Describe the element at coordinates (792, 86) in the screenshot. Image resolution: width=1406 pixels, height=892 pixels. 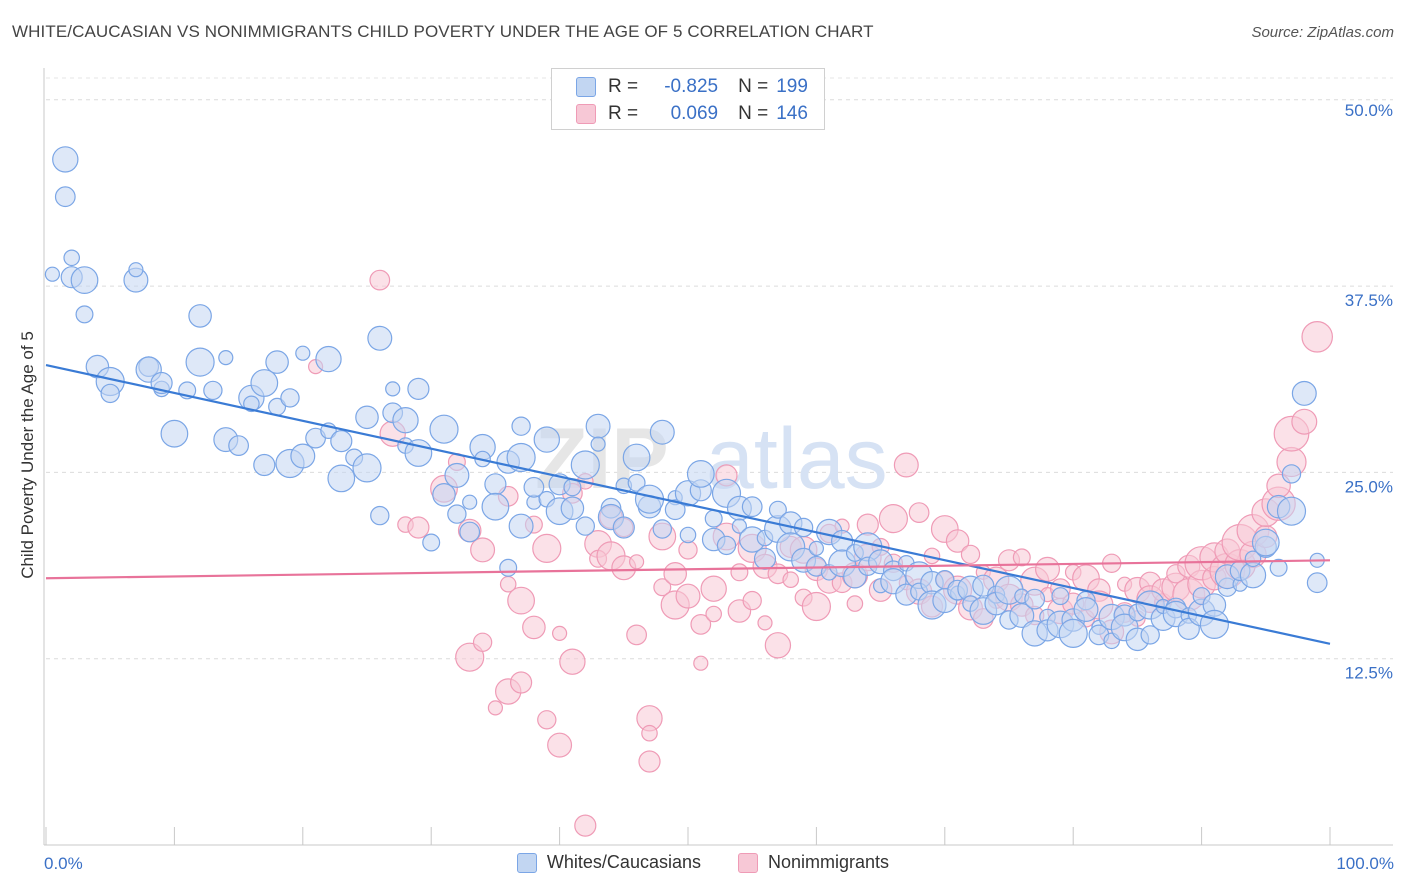
I see `n-value: 199` at that location.